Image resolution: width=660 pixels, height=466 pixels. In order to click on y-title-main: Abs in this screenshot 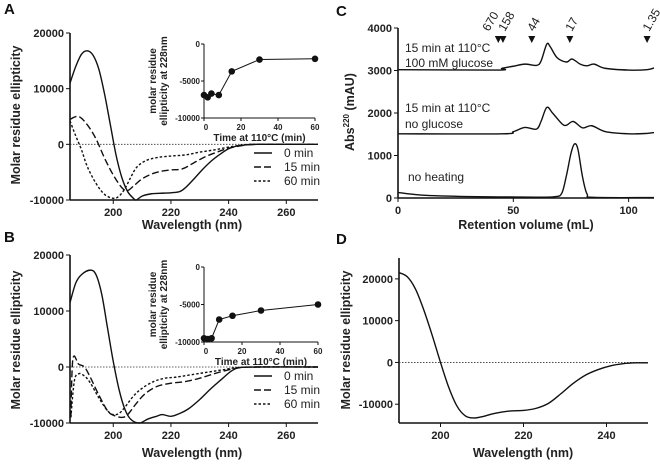, I will do `click(350, 139)`.